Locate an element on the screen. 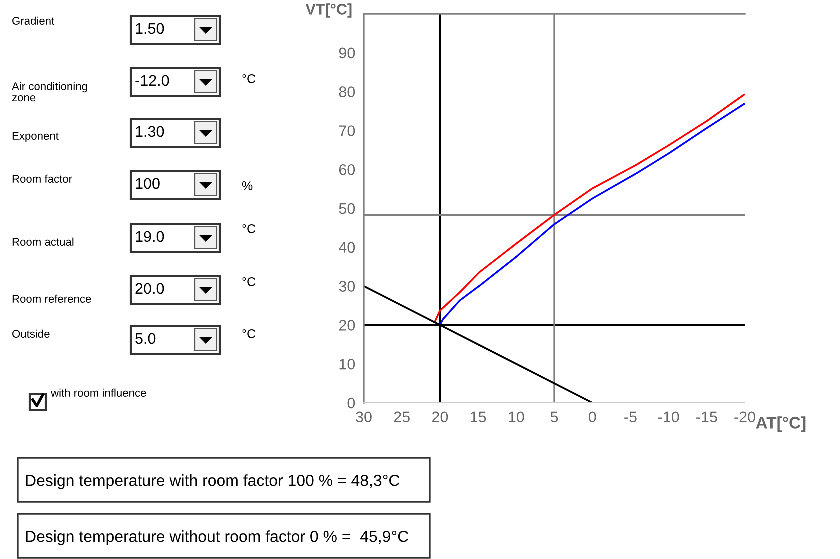 This screenshot has height=559, width=840. y-tick-label: 90 is located at coordinates (347, 53).